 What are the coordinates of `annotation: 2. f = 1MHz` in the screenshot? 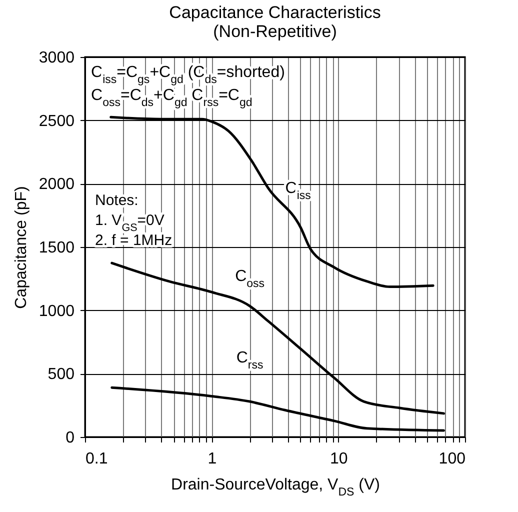 It's located at (133, 240).